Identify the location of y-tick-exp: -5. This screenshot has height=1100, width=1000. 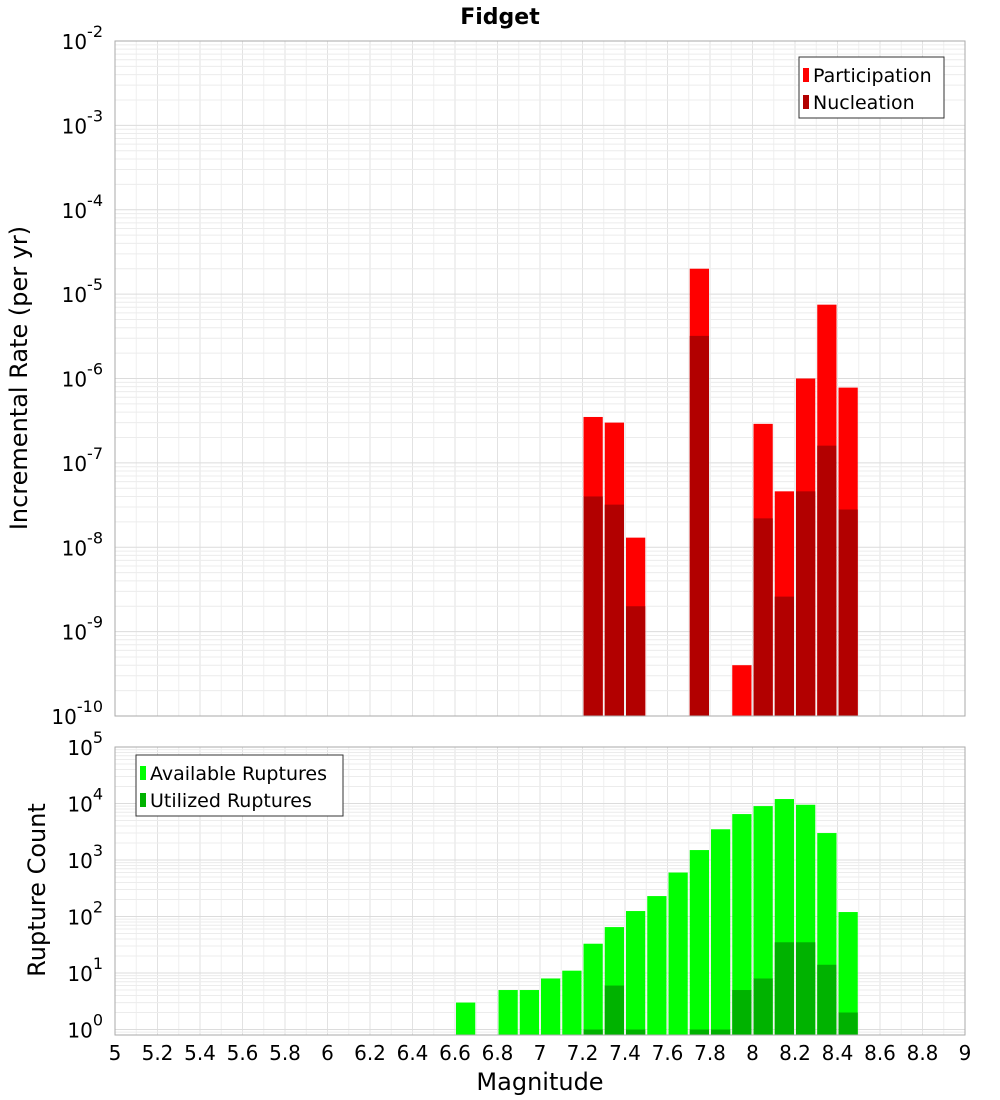
(95, 284).